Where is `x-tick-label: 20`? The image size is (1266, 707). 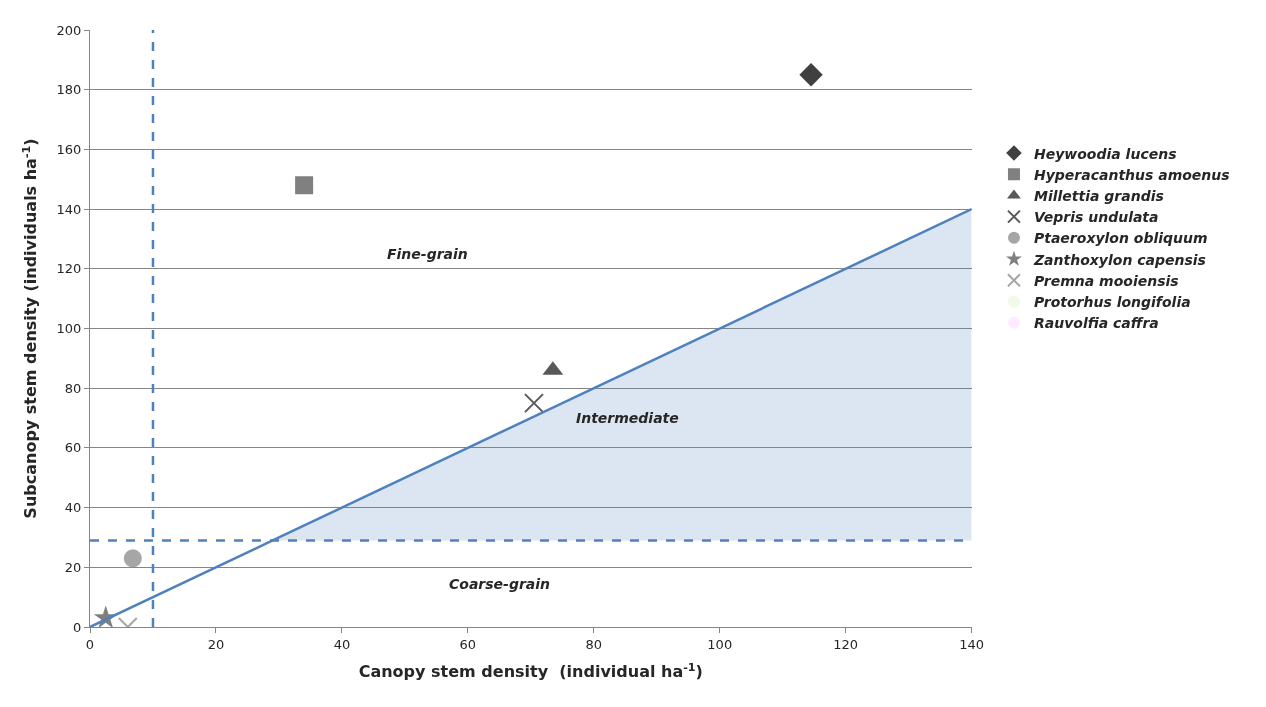 x-tick-label: 20 is located at coordinates (216, 644).